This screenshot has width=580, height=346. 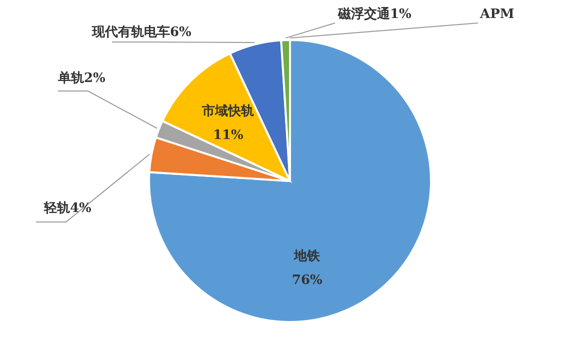 I want to click on slice-label: 磁浮交通1%, so click(x=374, y=14).